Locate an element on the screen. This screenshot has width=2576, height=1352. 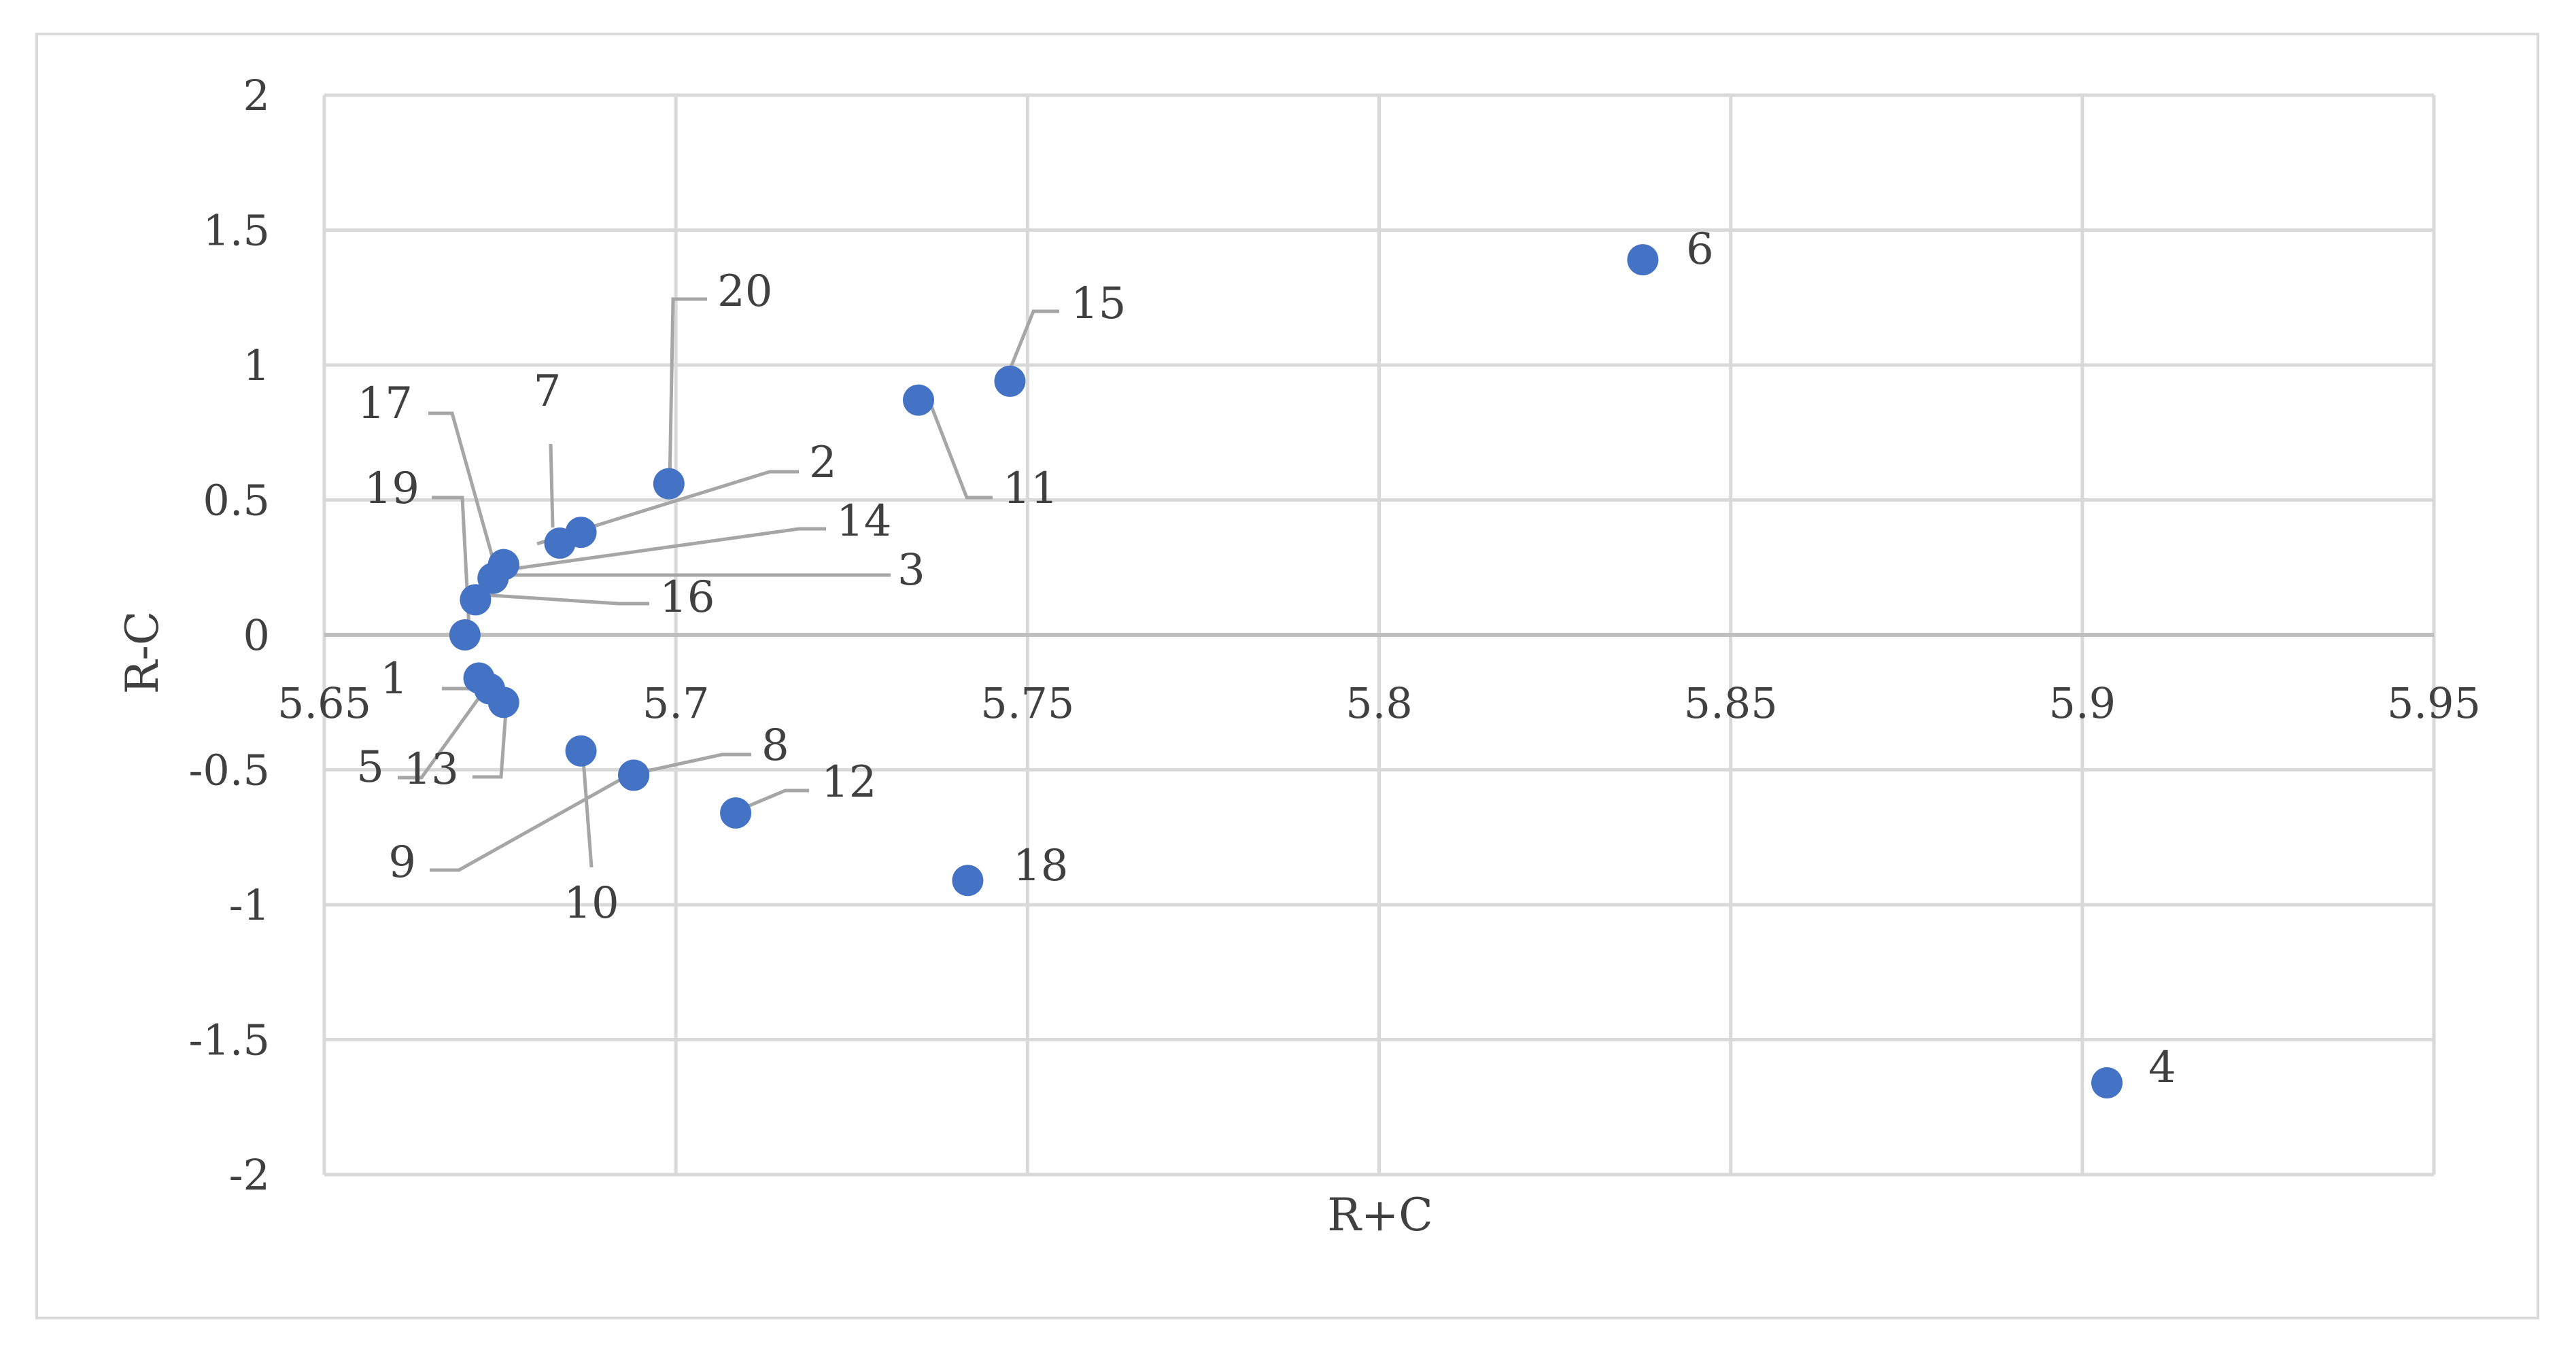
y-tick-label: 1.5 is located at coordinates (236, 231).